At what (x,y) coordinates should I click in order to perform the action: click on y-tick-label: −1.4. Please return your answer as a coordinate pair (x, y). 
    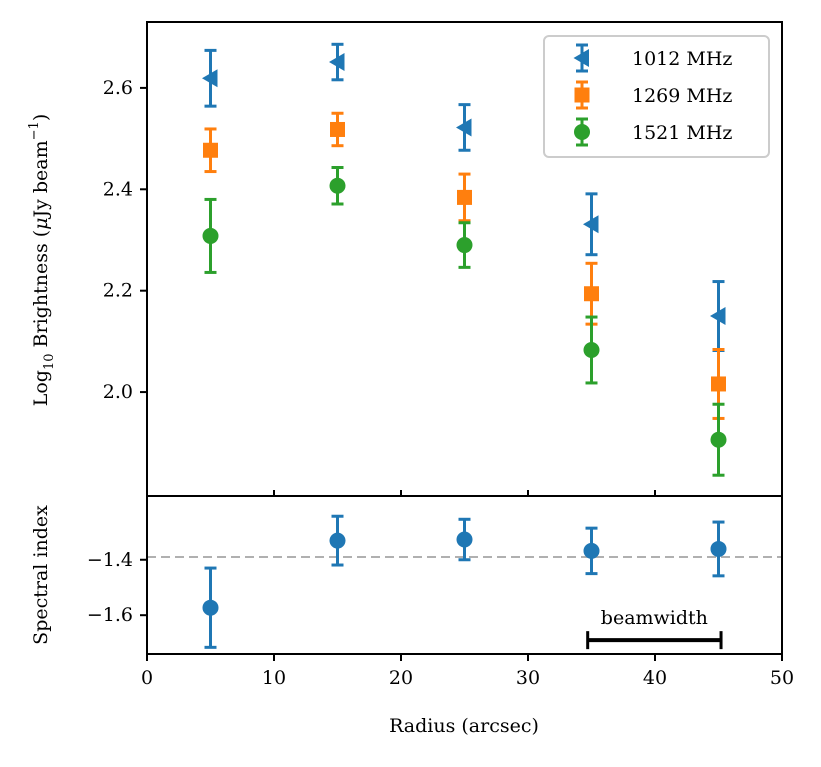
    Looking at the image, I should click on (110, 560).